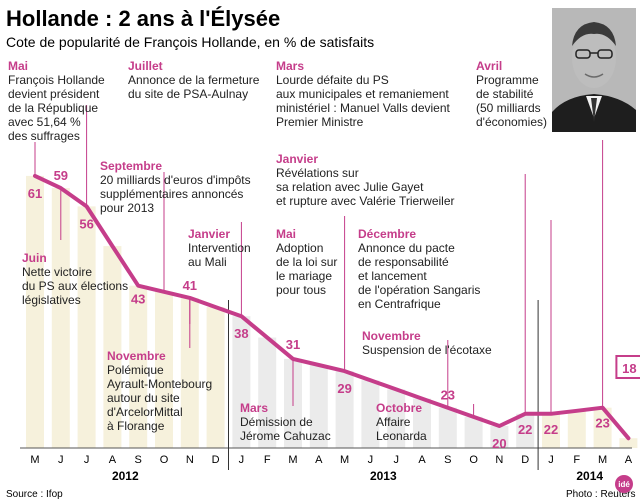 The image size is (640, 503). Describe the element at coordinates (399, 408) in the screenshot. I see `event-month: Octobre` at that location.